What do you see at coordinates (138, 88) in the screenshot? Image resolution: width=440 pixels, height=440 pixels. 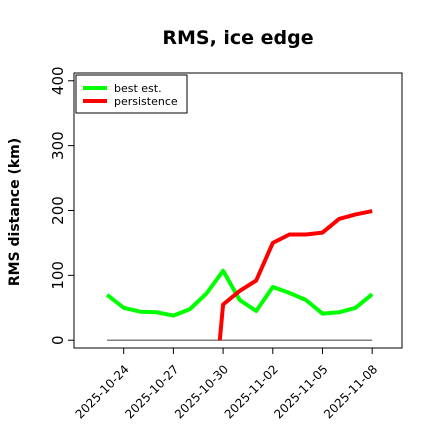 I see `legend-label-best-est: best est.` at bounding box center [138, 88].